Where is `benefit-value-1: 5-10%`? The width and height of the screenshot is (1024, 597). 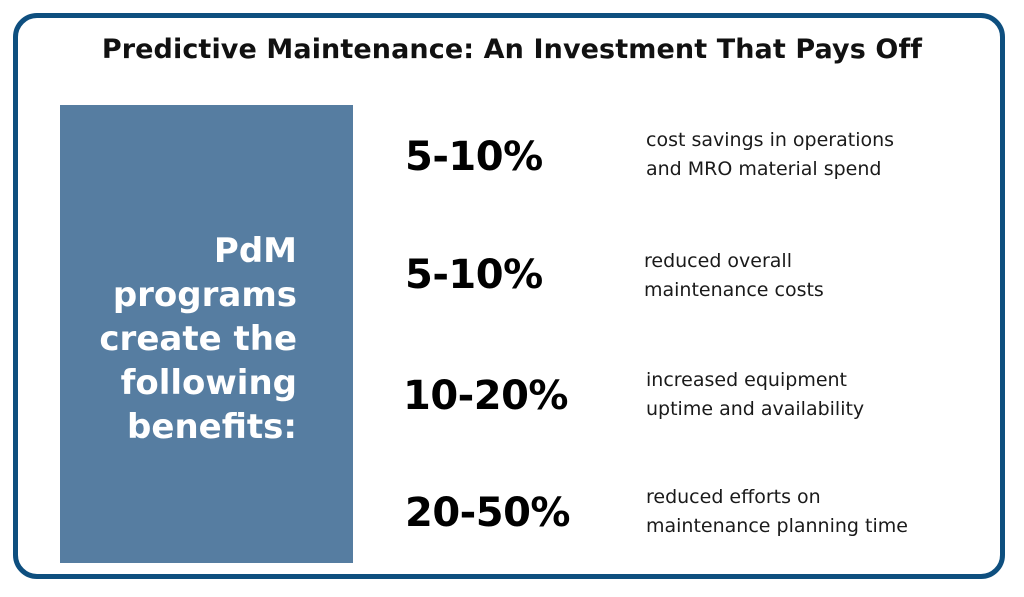
benefit-value-1: 5-10% is located at coordinates (474, 157).